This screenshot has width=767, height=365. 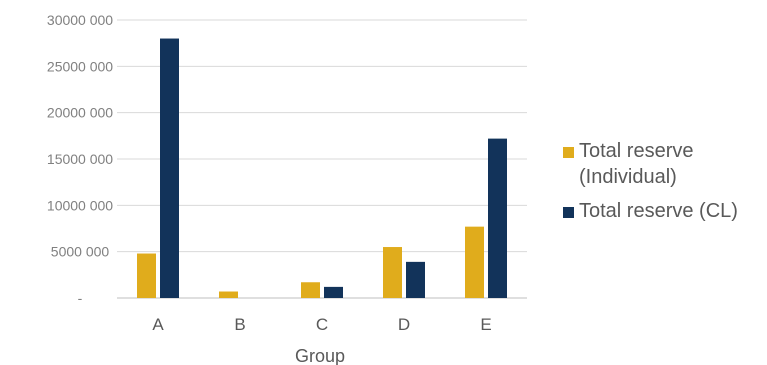 I want to click on bar-cl-e, so click(x=497, y=218).